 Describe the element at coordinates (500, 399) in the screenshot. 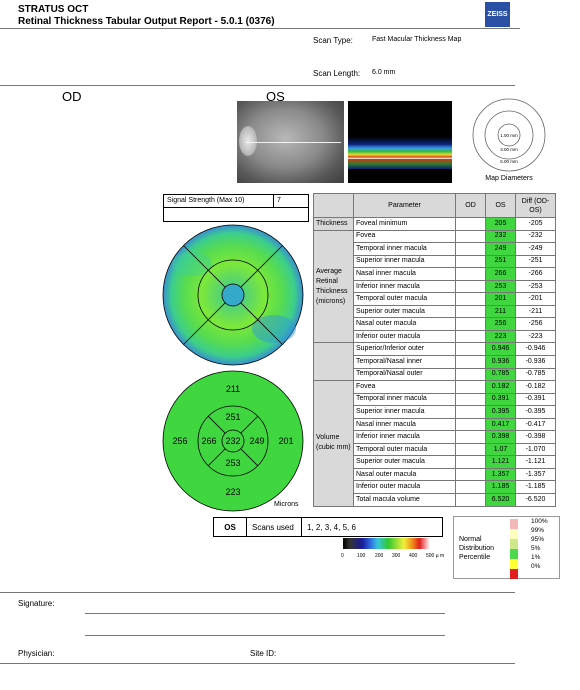

I see `os-value-cell: 0.391` at that location.